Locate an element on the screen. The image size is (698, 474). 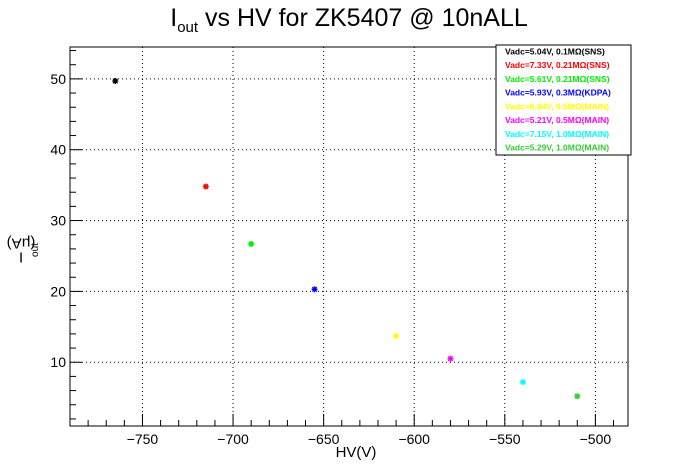
chart-title: Iout vs HV for ZK5407 @ 10nALL is located at coordinates (349, 20).